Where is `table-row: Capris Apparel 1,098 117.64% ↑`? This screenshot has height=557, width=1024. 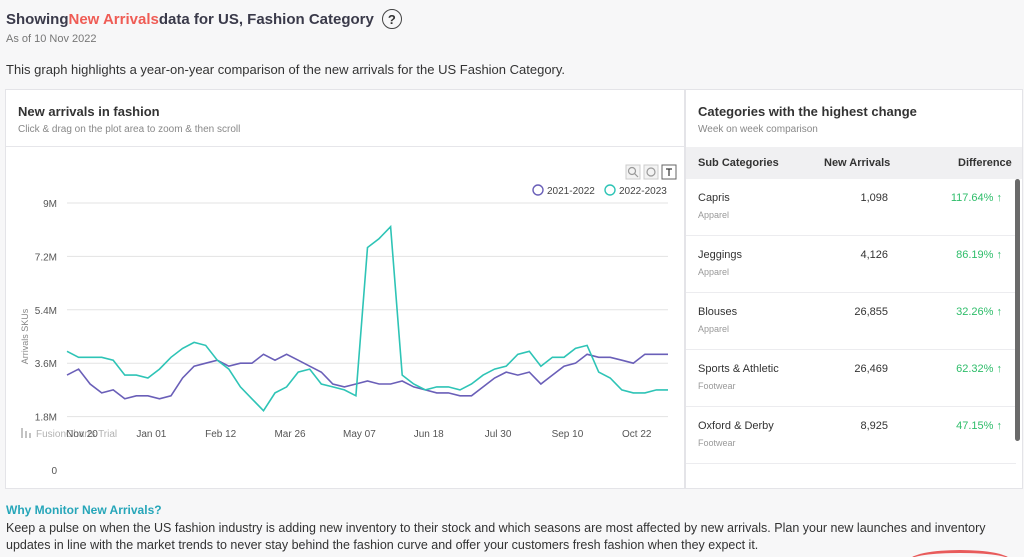
table-row: Capris Apparel 1,098 117.64% ↑ is located at coordinates (851, 207).